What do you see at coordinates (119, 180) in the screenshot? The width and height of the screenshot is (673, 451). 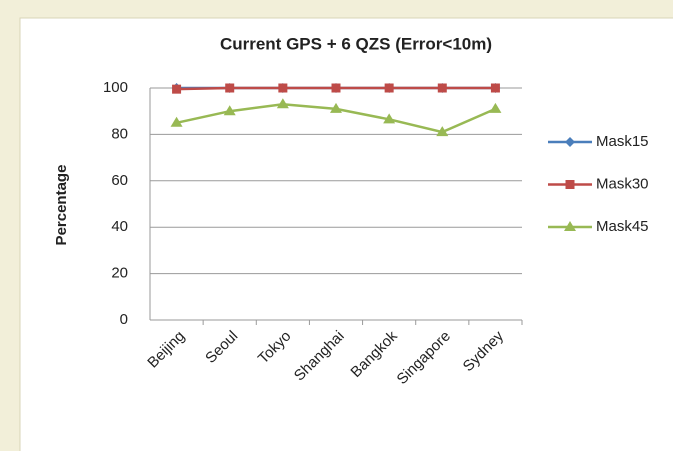 I see `y-tick-label: 60` at bounding box center [119, 180].